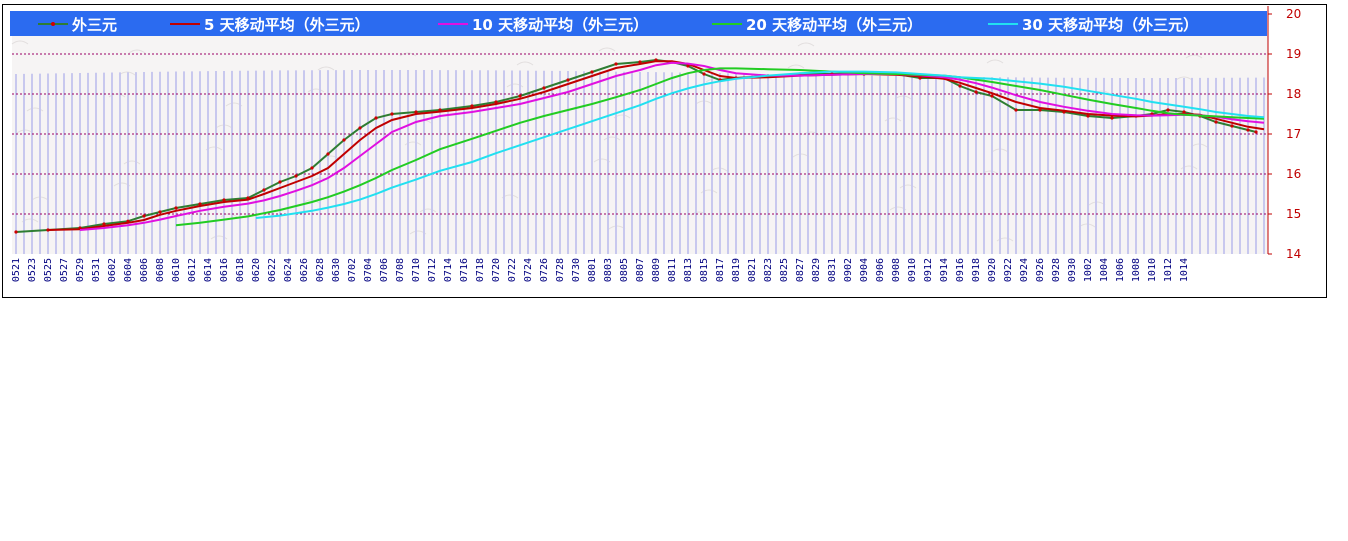 The image size is (1348, 541). What do you see at coordinates (912, 270) in the screenshot?
I see `x-tick-label: 0910` at bounding box center [912, 270].